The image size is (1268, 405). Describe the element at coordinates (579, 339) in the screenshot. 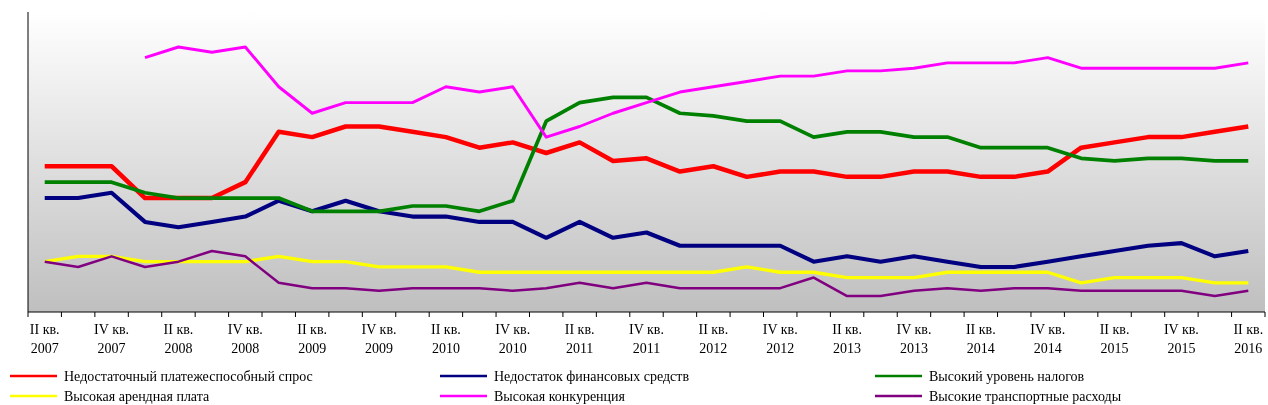

I see `x-tick-label: II кв. 2011` at that location.